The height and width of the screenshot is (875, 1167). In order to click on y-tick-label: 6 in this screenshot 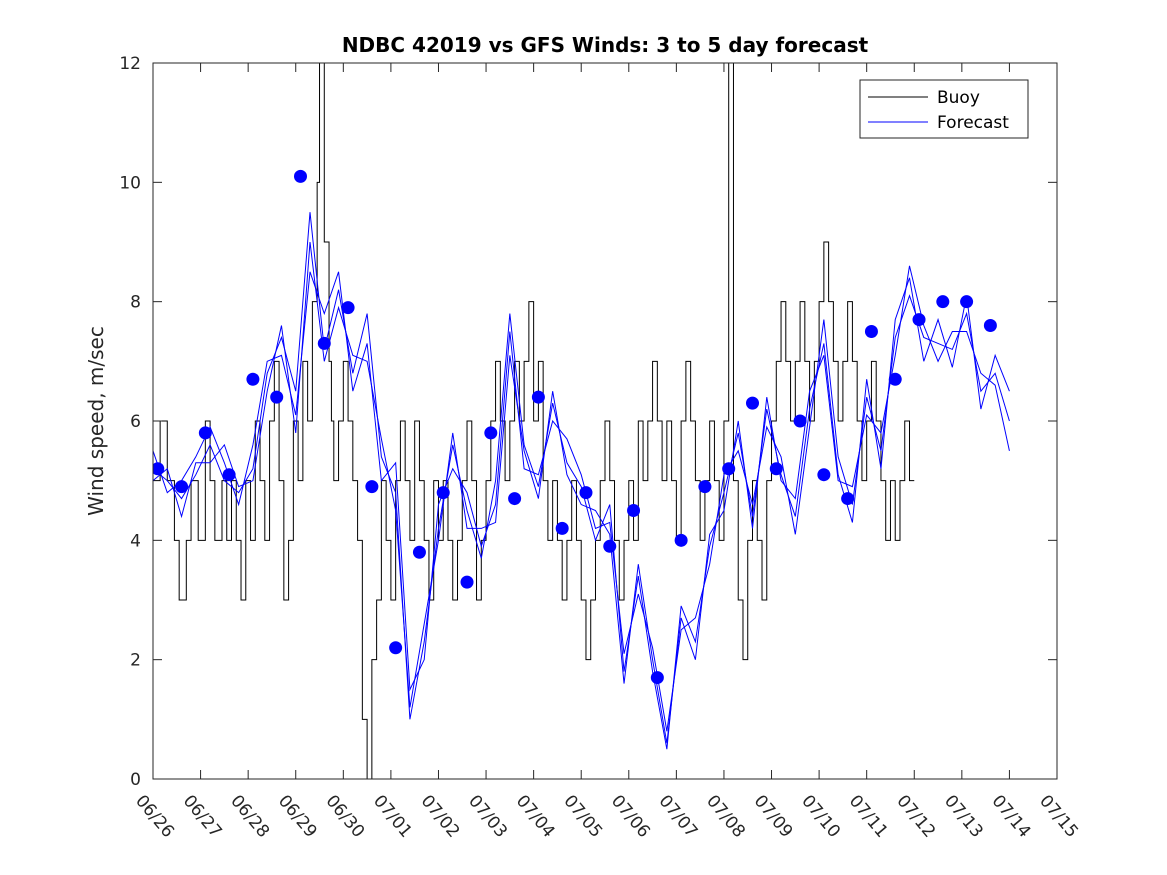, I will do `click(135, 422)`.